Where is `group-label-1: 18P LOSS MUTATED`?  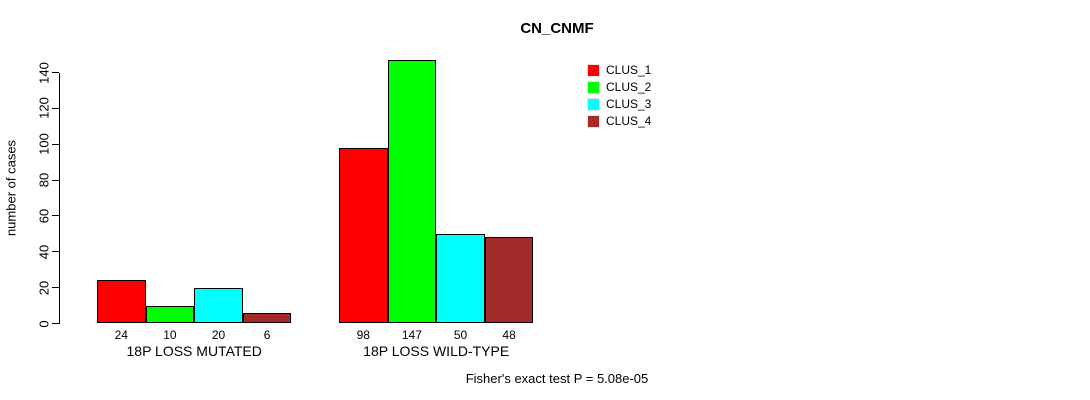 group-label-1: 18P LOSS MUTATED is located at coordinates (194, 351).